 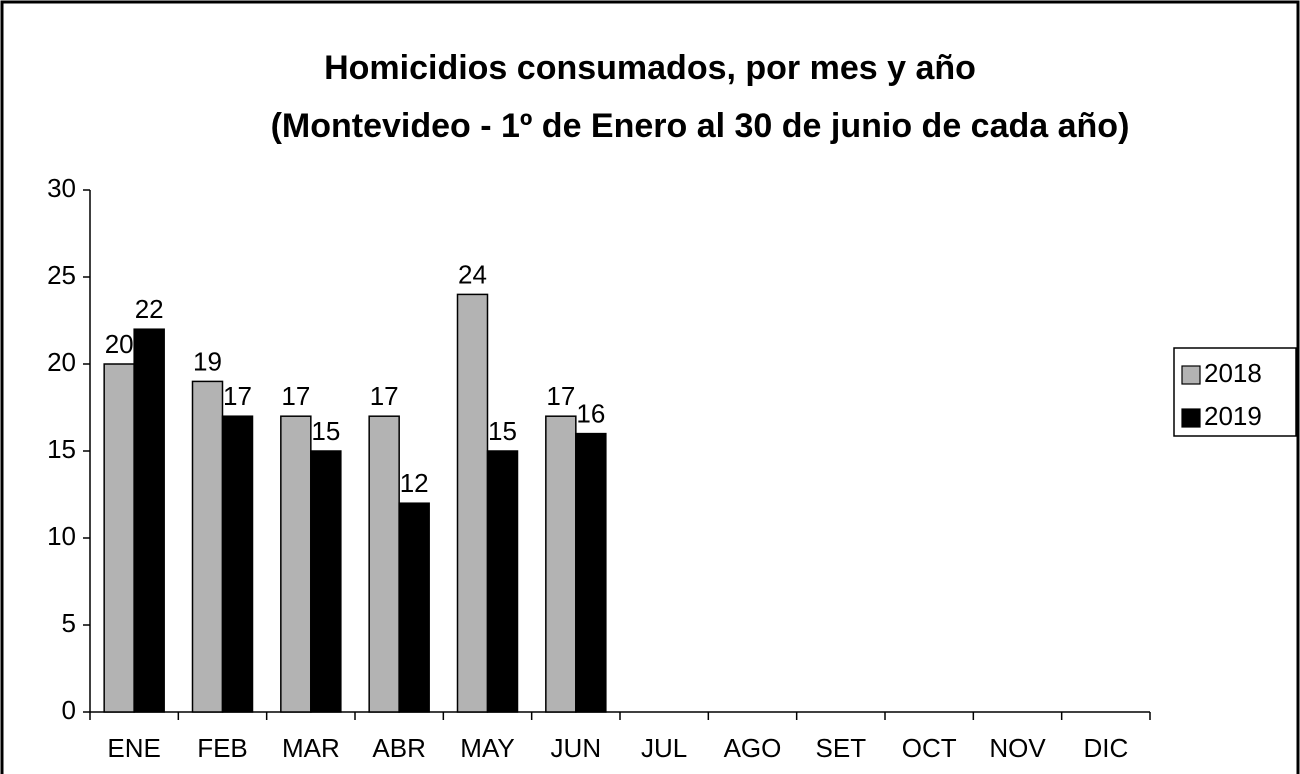 I want to click on x-tick-label: JUN, so click(x=576, y=748).